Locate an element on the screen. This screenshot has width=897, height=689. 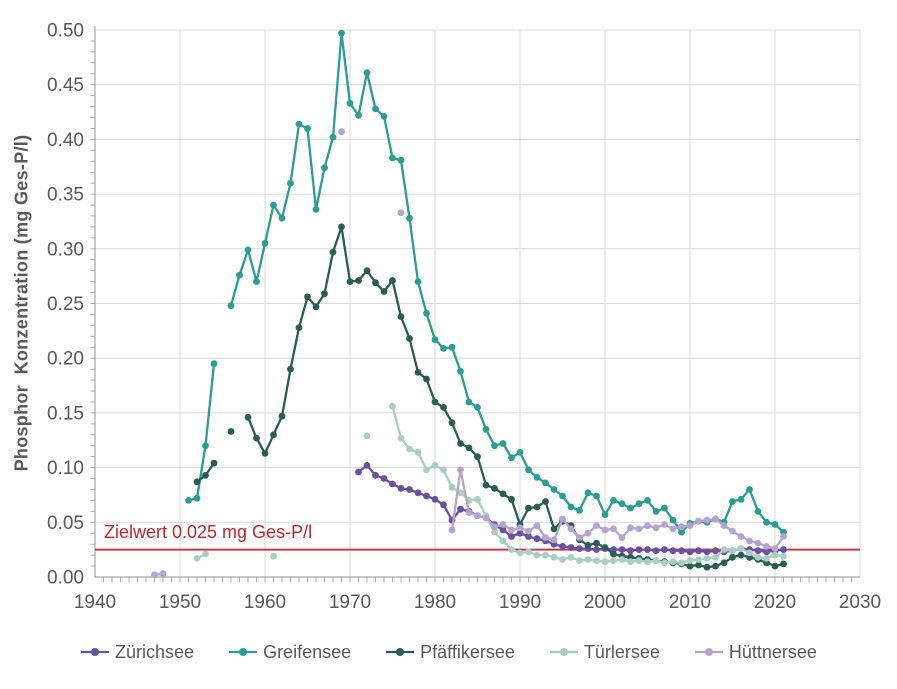
y-tick-label: 0.30 is located at coordinates (65, 249).